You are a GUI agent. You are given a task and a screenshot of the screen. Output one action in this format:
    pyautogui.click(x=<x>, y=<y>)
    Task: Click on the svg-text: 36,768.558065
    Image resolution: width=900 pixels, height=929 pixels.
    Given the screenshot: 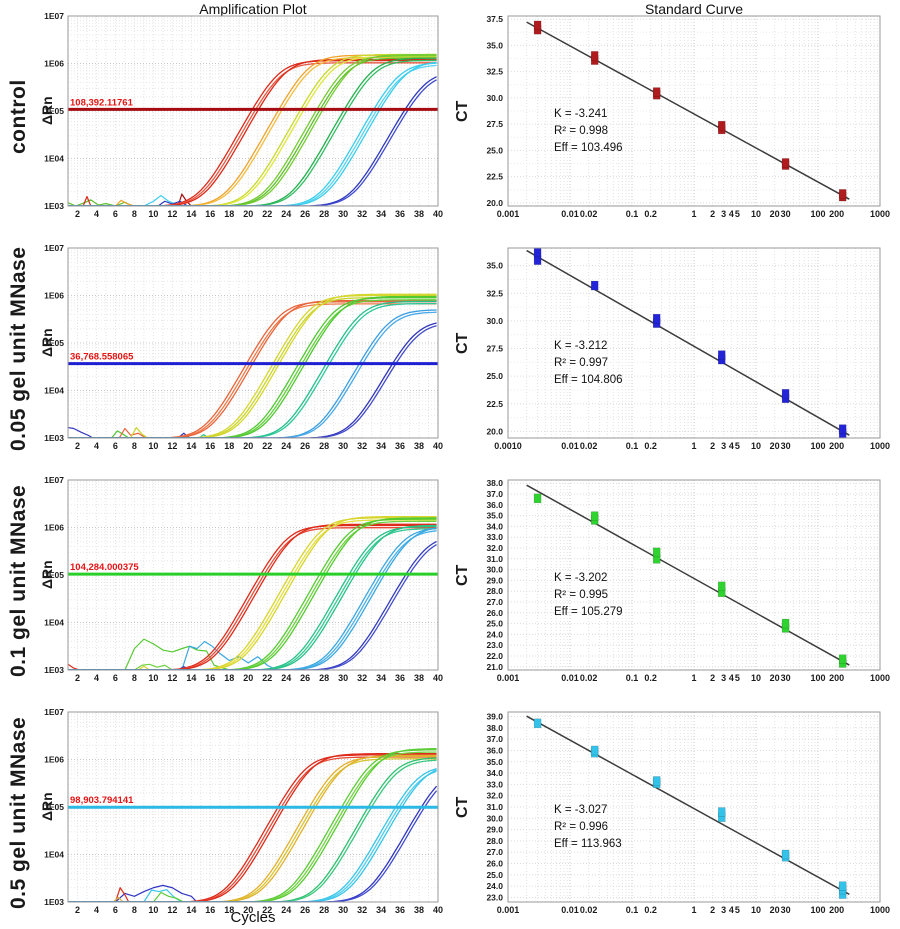 What is the action you would take?
    pyautogui.click(x=102, y=357)
    